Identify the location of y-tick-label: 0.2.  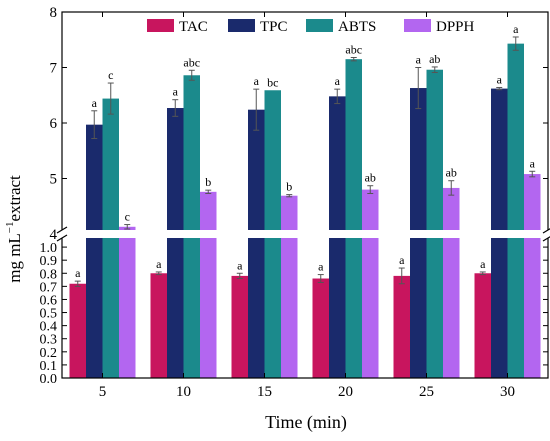
(49, 353).